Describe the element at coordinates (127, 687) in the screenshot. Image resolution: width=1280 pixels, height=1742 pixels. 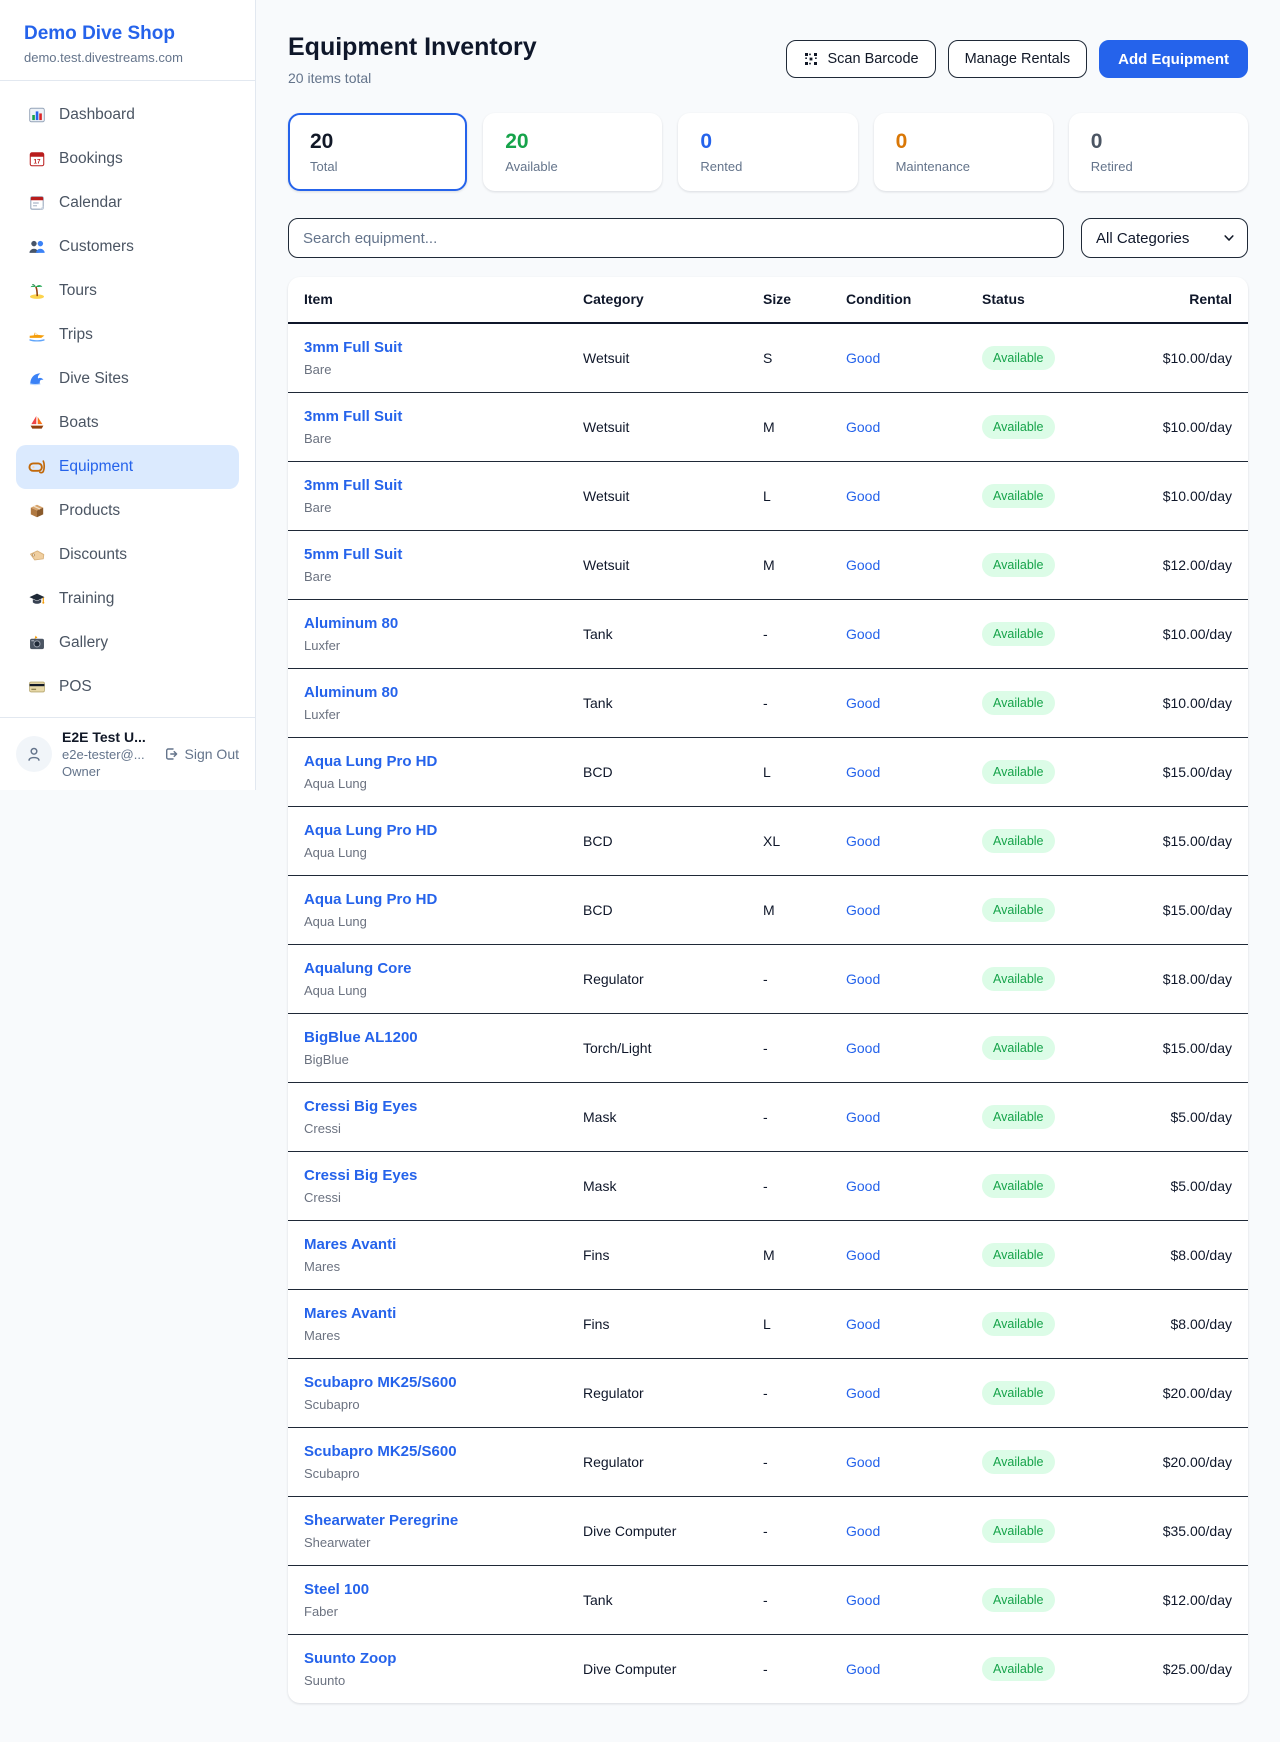
I see `sidebar-item-pos: POS` at that location.